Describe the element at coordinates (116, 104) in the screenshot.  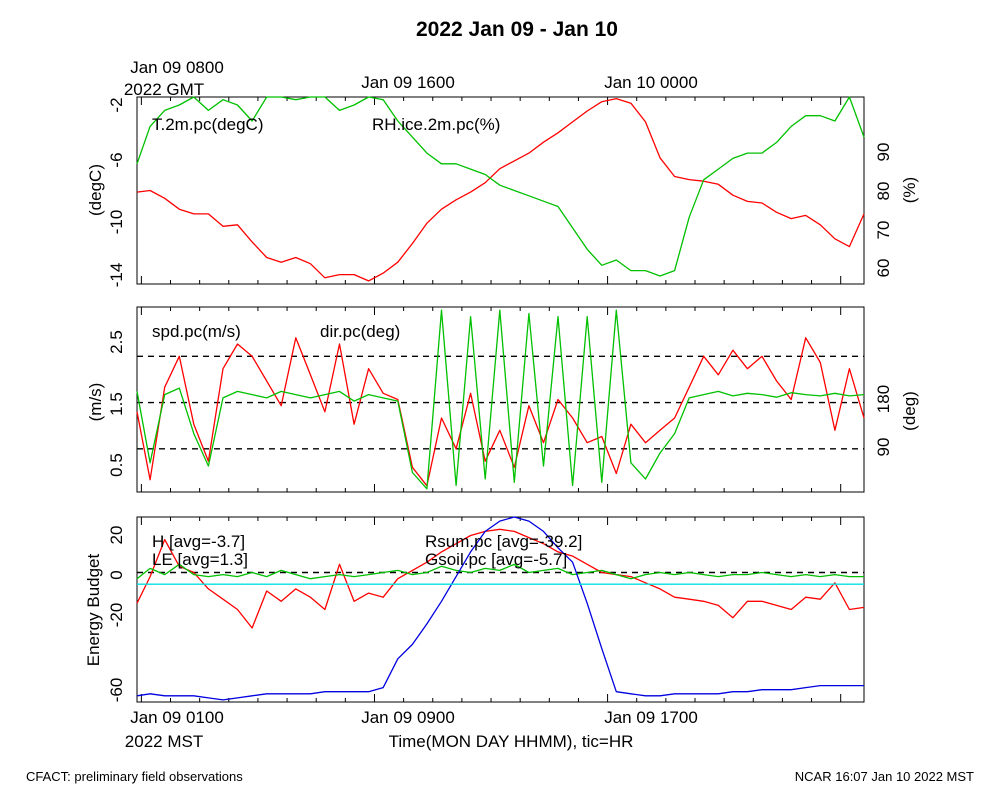
I see `p1-yleft-tick-0: -2` at that location.